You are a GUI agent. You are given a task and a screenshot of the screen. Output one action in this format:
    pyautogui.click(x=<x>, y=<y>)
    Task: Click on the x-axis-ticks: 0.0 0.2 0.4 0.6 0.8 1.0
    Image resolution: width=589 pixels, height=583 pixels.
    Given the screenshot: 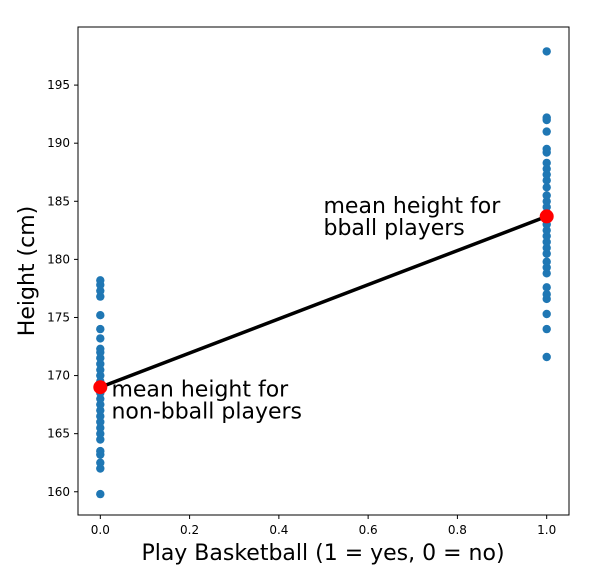 What is the action you would take?
    pyautogui.click(x=323, y=526)
    